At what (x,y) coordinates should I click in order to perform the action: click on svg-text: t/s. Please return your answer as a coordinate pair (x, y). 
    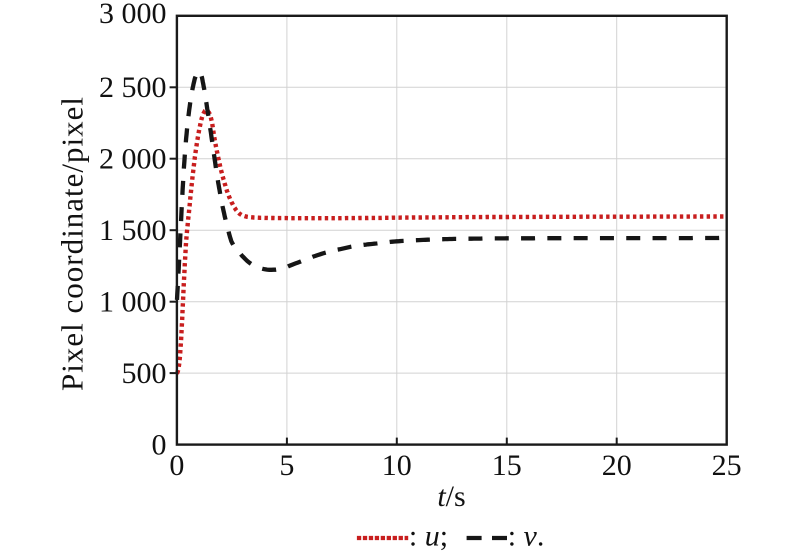
    Looking at the image, I should click on (451, 496).